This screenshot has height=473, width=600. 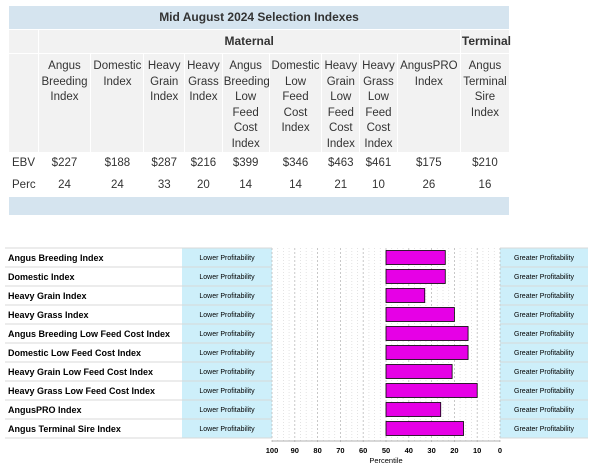 What do you see at coordinates (164, 81) in the screenshot?
I see `column-header-word: Grain` at bounding box center [164, 81].